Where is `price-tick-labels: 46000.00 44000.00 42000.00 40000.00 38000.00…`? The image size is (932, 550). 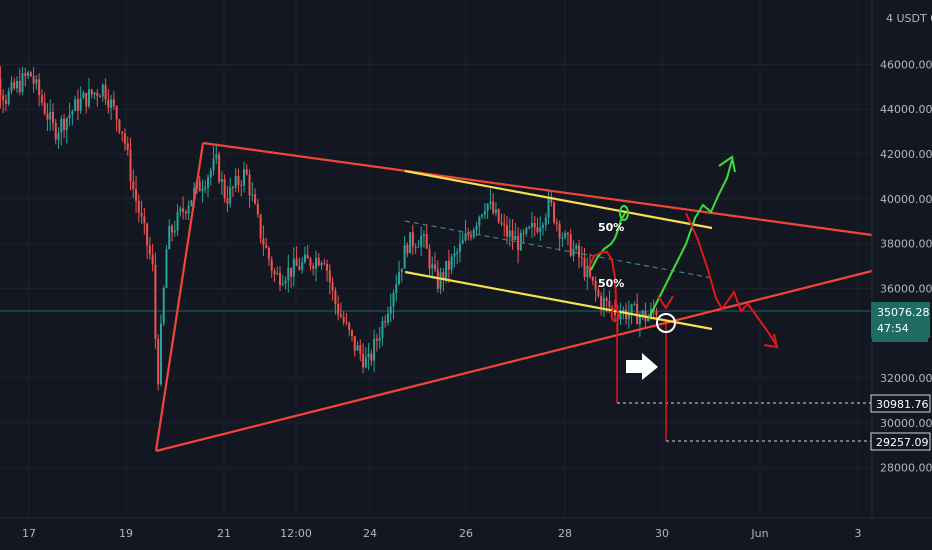 price-tick-labels: 46000.00 44000.00 42000.00 40000.00 38000.00… is located at coordinates (906, 266).